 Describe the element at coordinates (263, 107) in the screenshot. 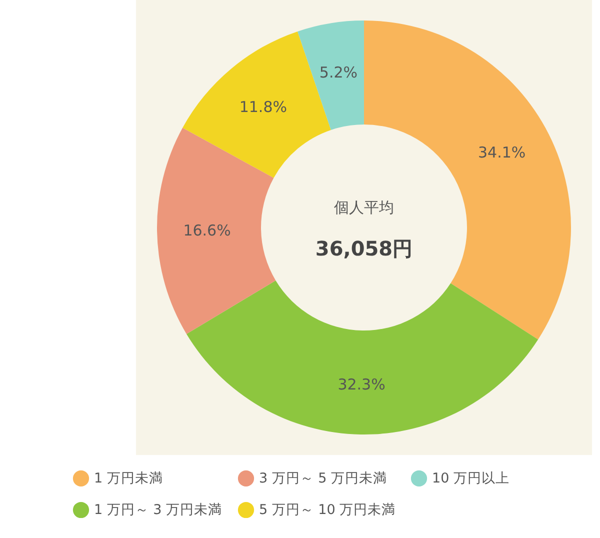

I see `data-label: 11.8%` at that location.